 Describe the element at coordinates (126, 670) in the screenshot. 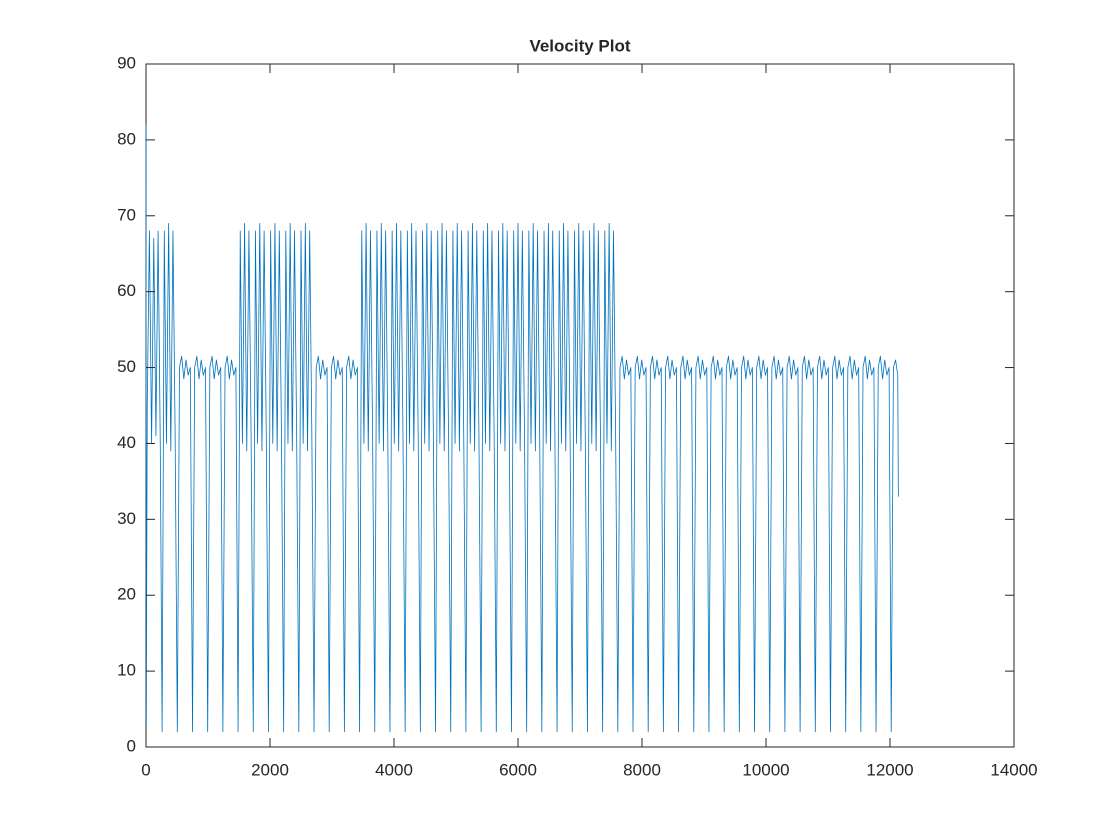

I see `y-tick-label: 10` at that location.